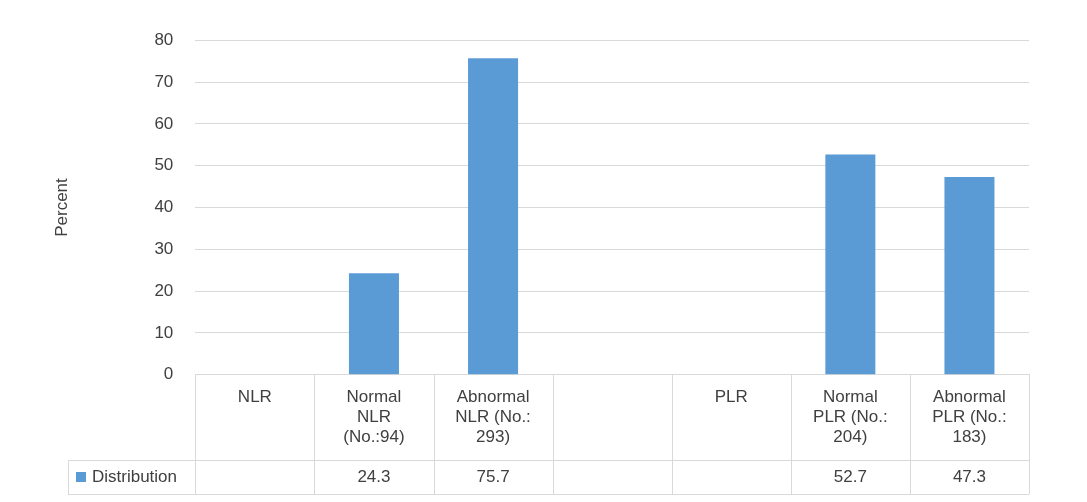 The image size is (1087, 502). Describe the element at coordinates (164, 332) in the screenshot. I see `y-tick-label: 10` at that location.